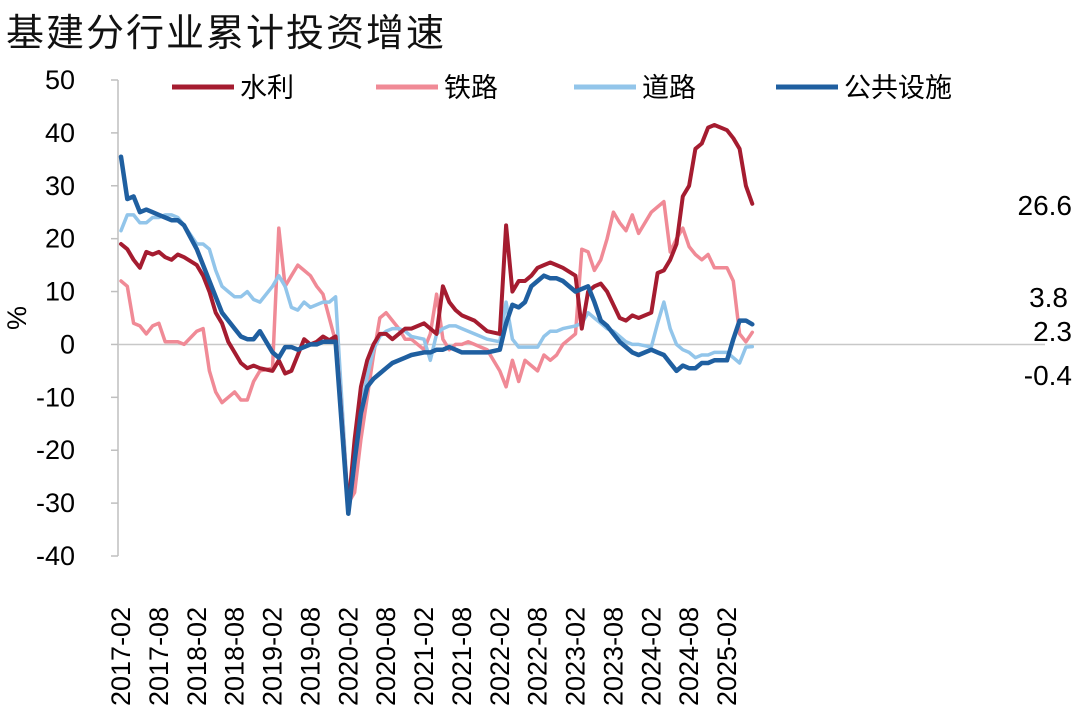 The height and width of the screenshot is (714, 1080). What do you see at coordinates (60, 186) in the screenshot?
I see `y-tick-label: 30` at bounding box center [60, 186].